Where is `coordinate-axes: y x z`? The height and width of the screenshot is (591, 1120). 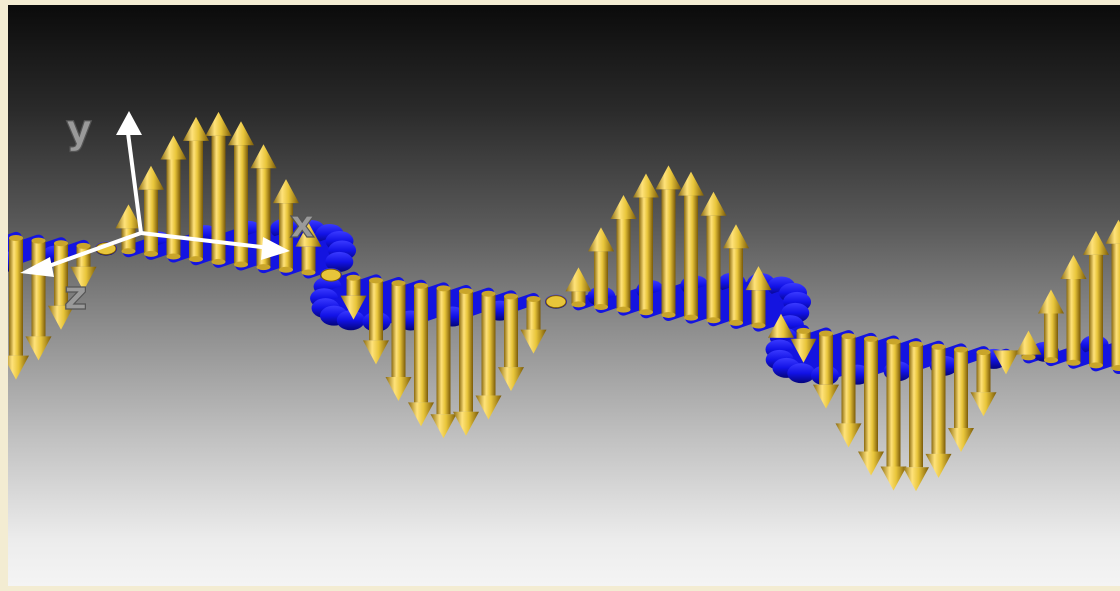
coordinate-axes: y x z is located at coordinates (167, 213).